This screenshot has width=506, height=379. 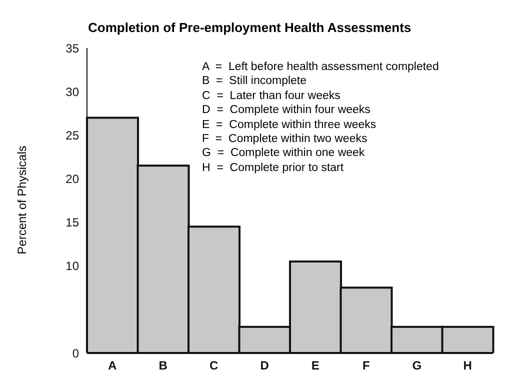 What do you see at coordinates (163, 365) in the screenshot?
I see `x-tick-label: B` at bounding box center [163, 365].